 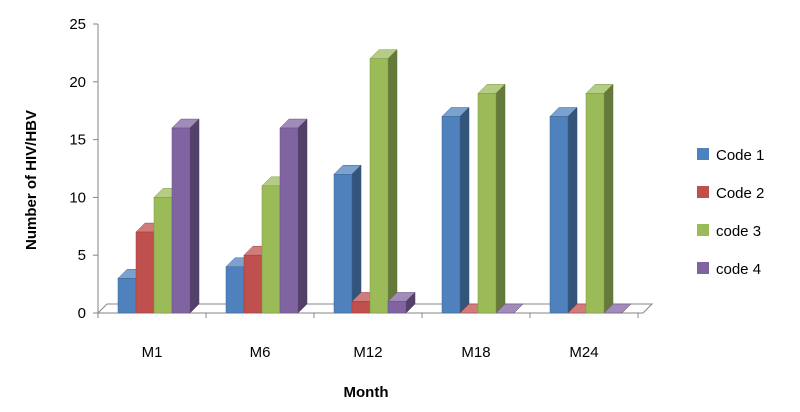 I want to click on x-tick-label: M6, so click(x=260, y=352).